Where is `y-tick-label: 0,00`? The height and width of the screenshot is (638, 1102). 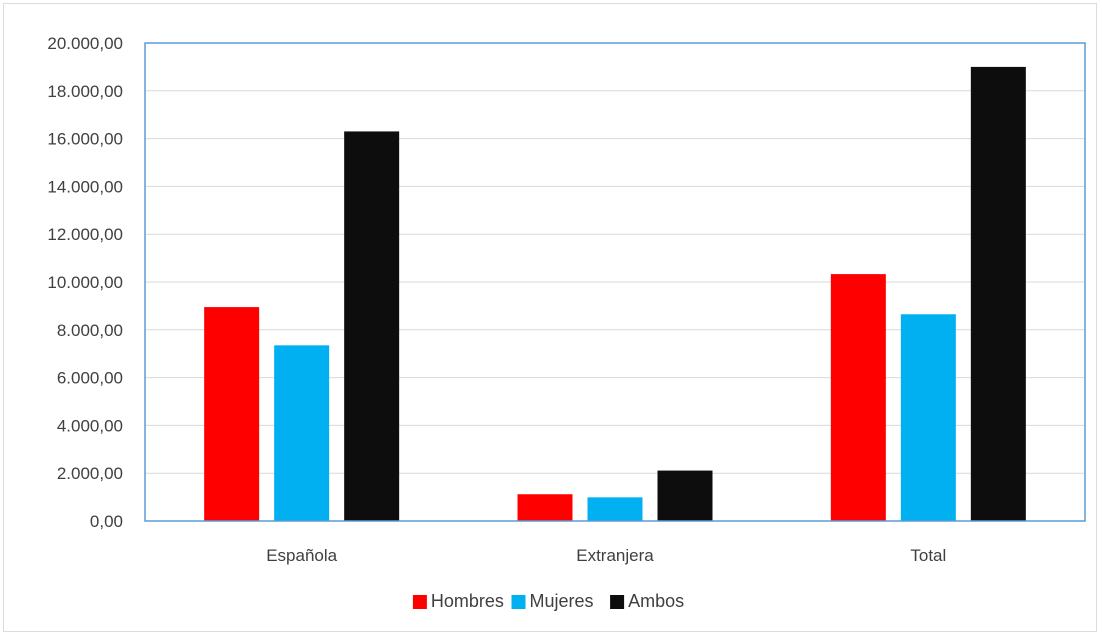
y-tick-label: 0,00 is located at coordinates (106, 521).